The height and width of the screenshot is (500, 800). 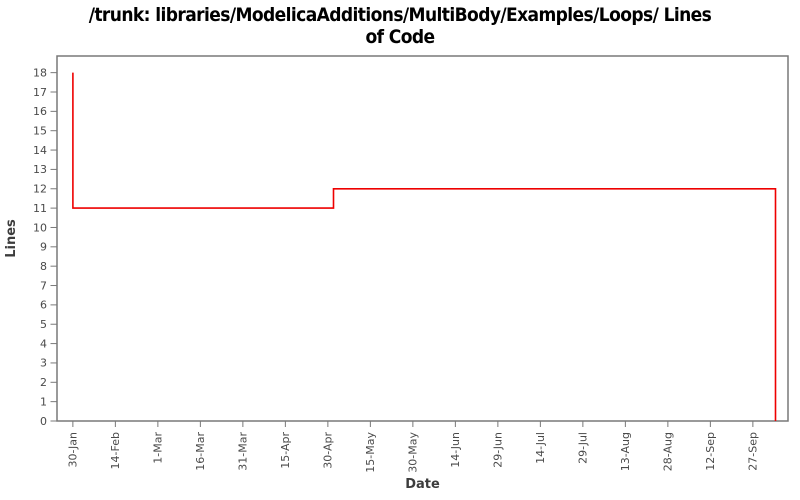 What do you see at coordinates (43, 401) in the screenshot?
I see `y-tick-label: 1` at bounding box center [43, 401].